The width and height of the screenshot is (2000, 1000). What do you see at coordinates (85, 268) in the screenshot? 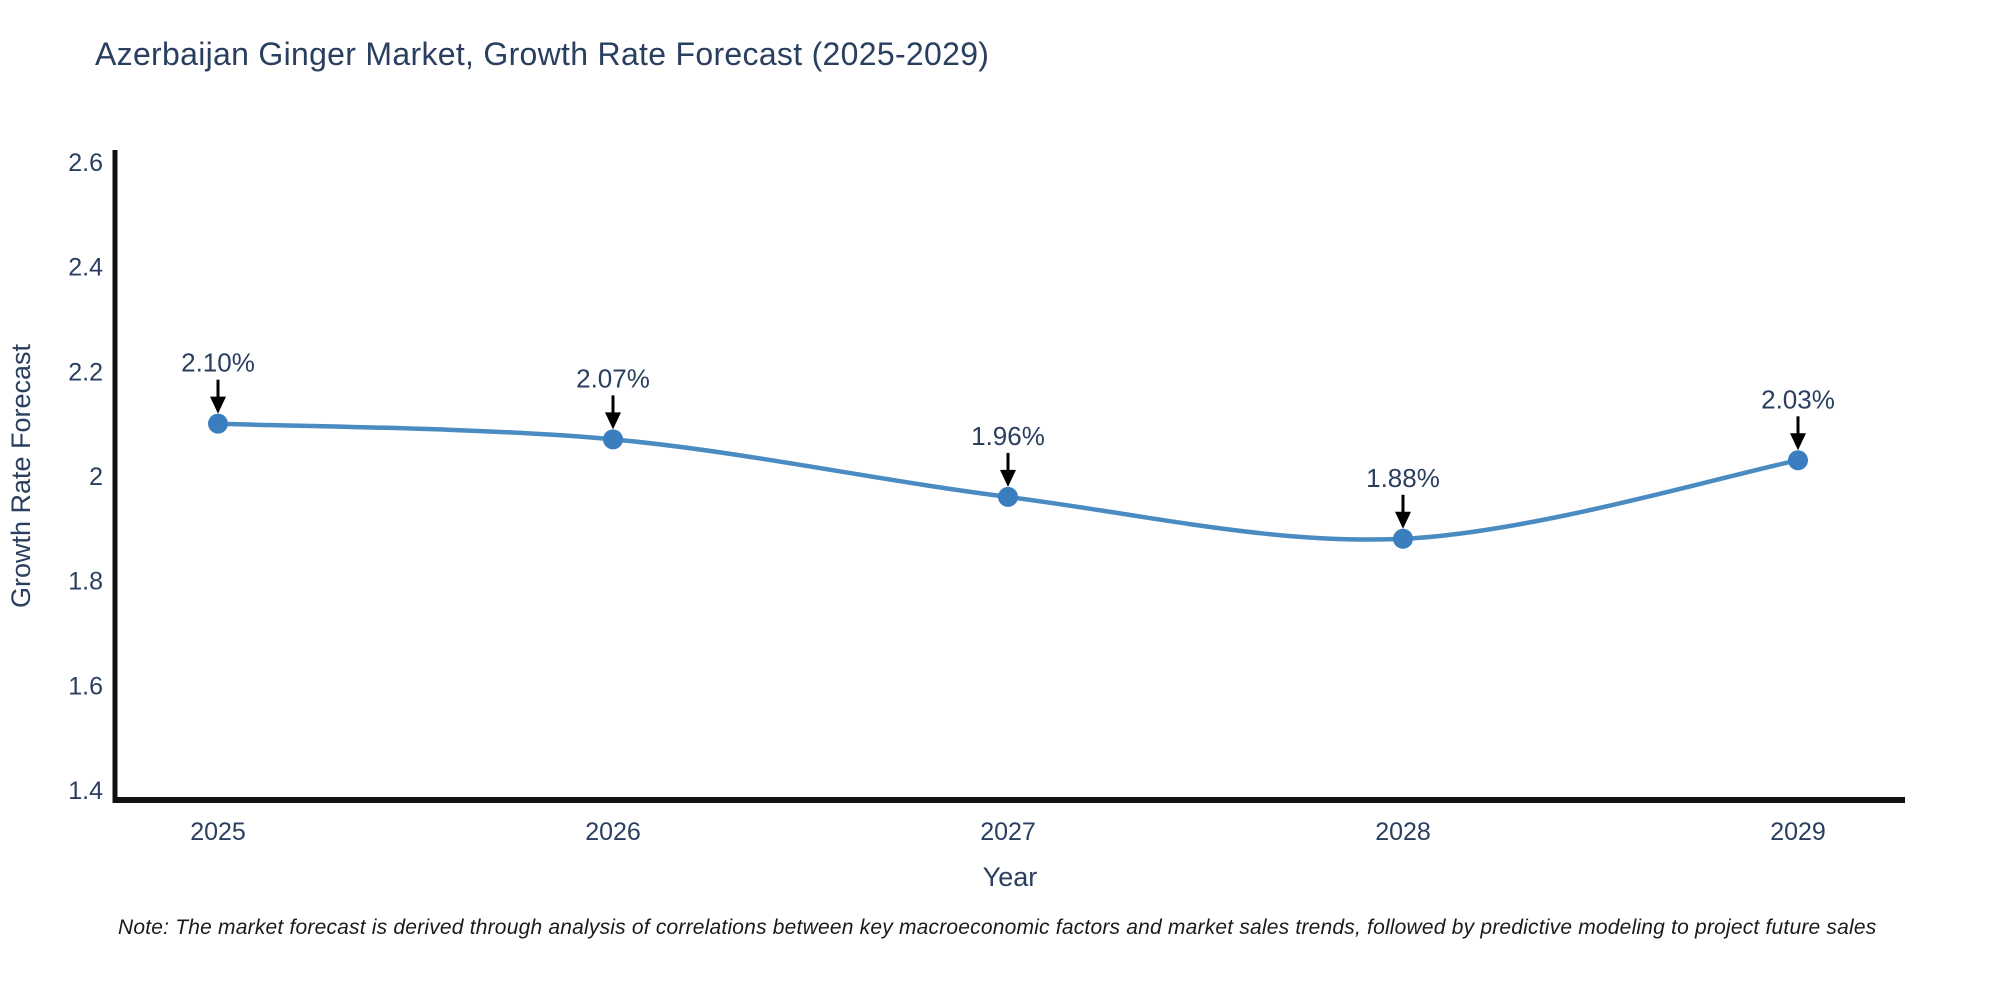
I see `y-tick-label: 2.4` at bounding box center [85, 268].